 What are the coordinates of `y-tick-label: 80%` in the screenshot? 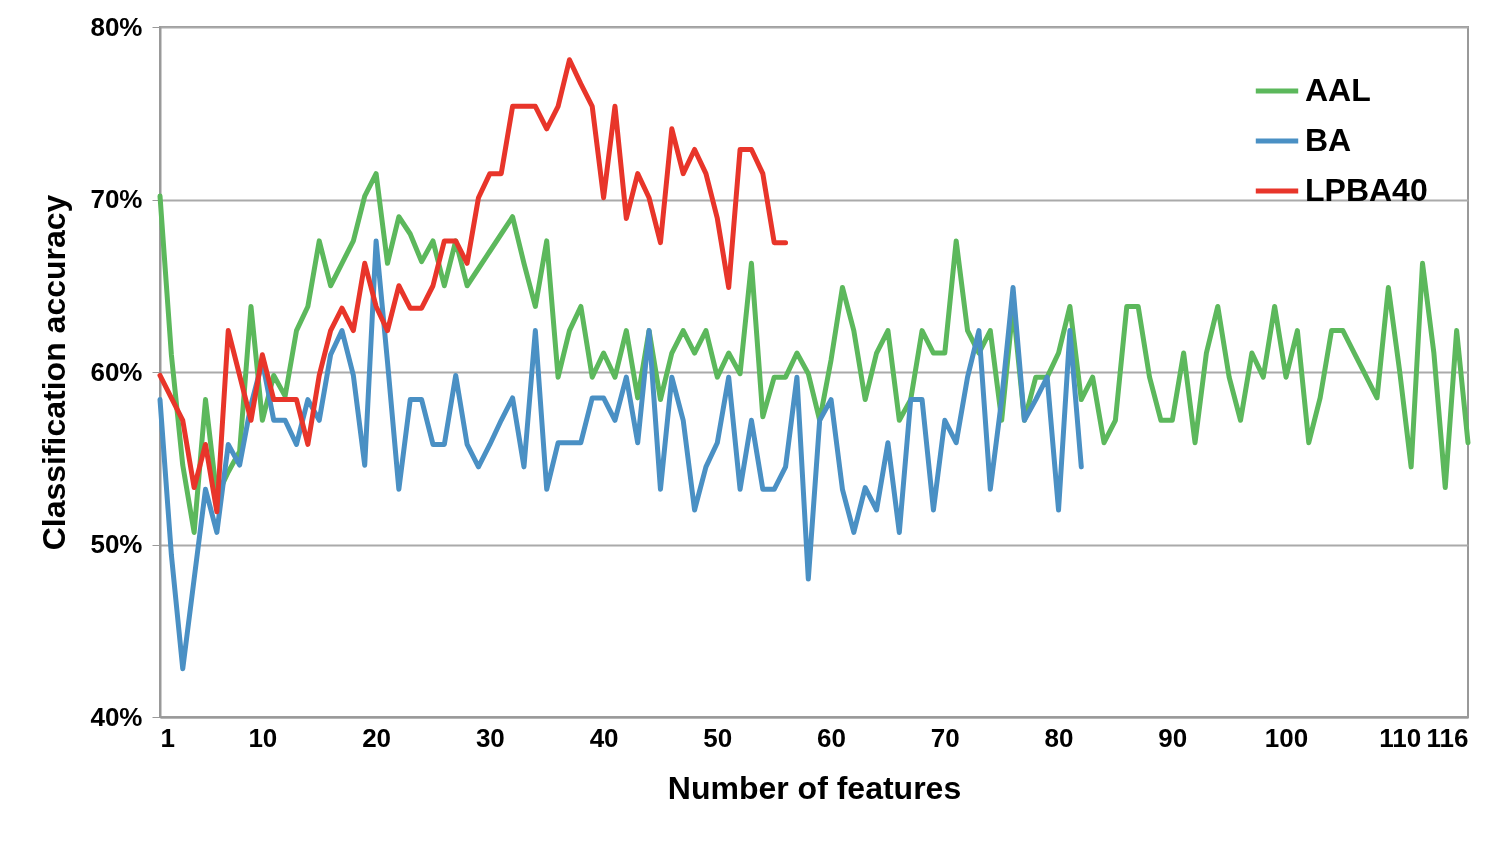 It's located at (116, 26).